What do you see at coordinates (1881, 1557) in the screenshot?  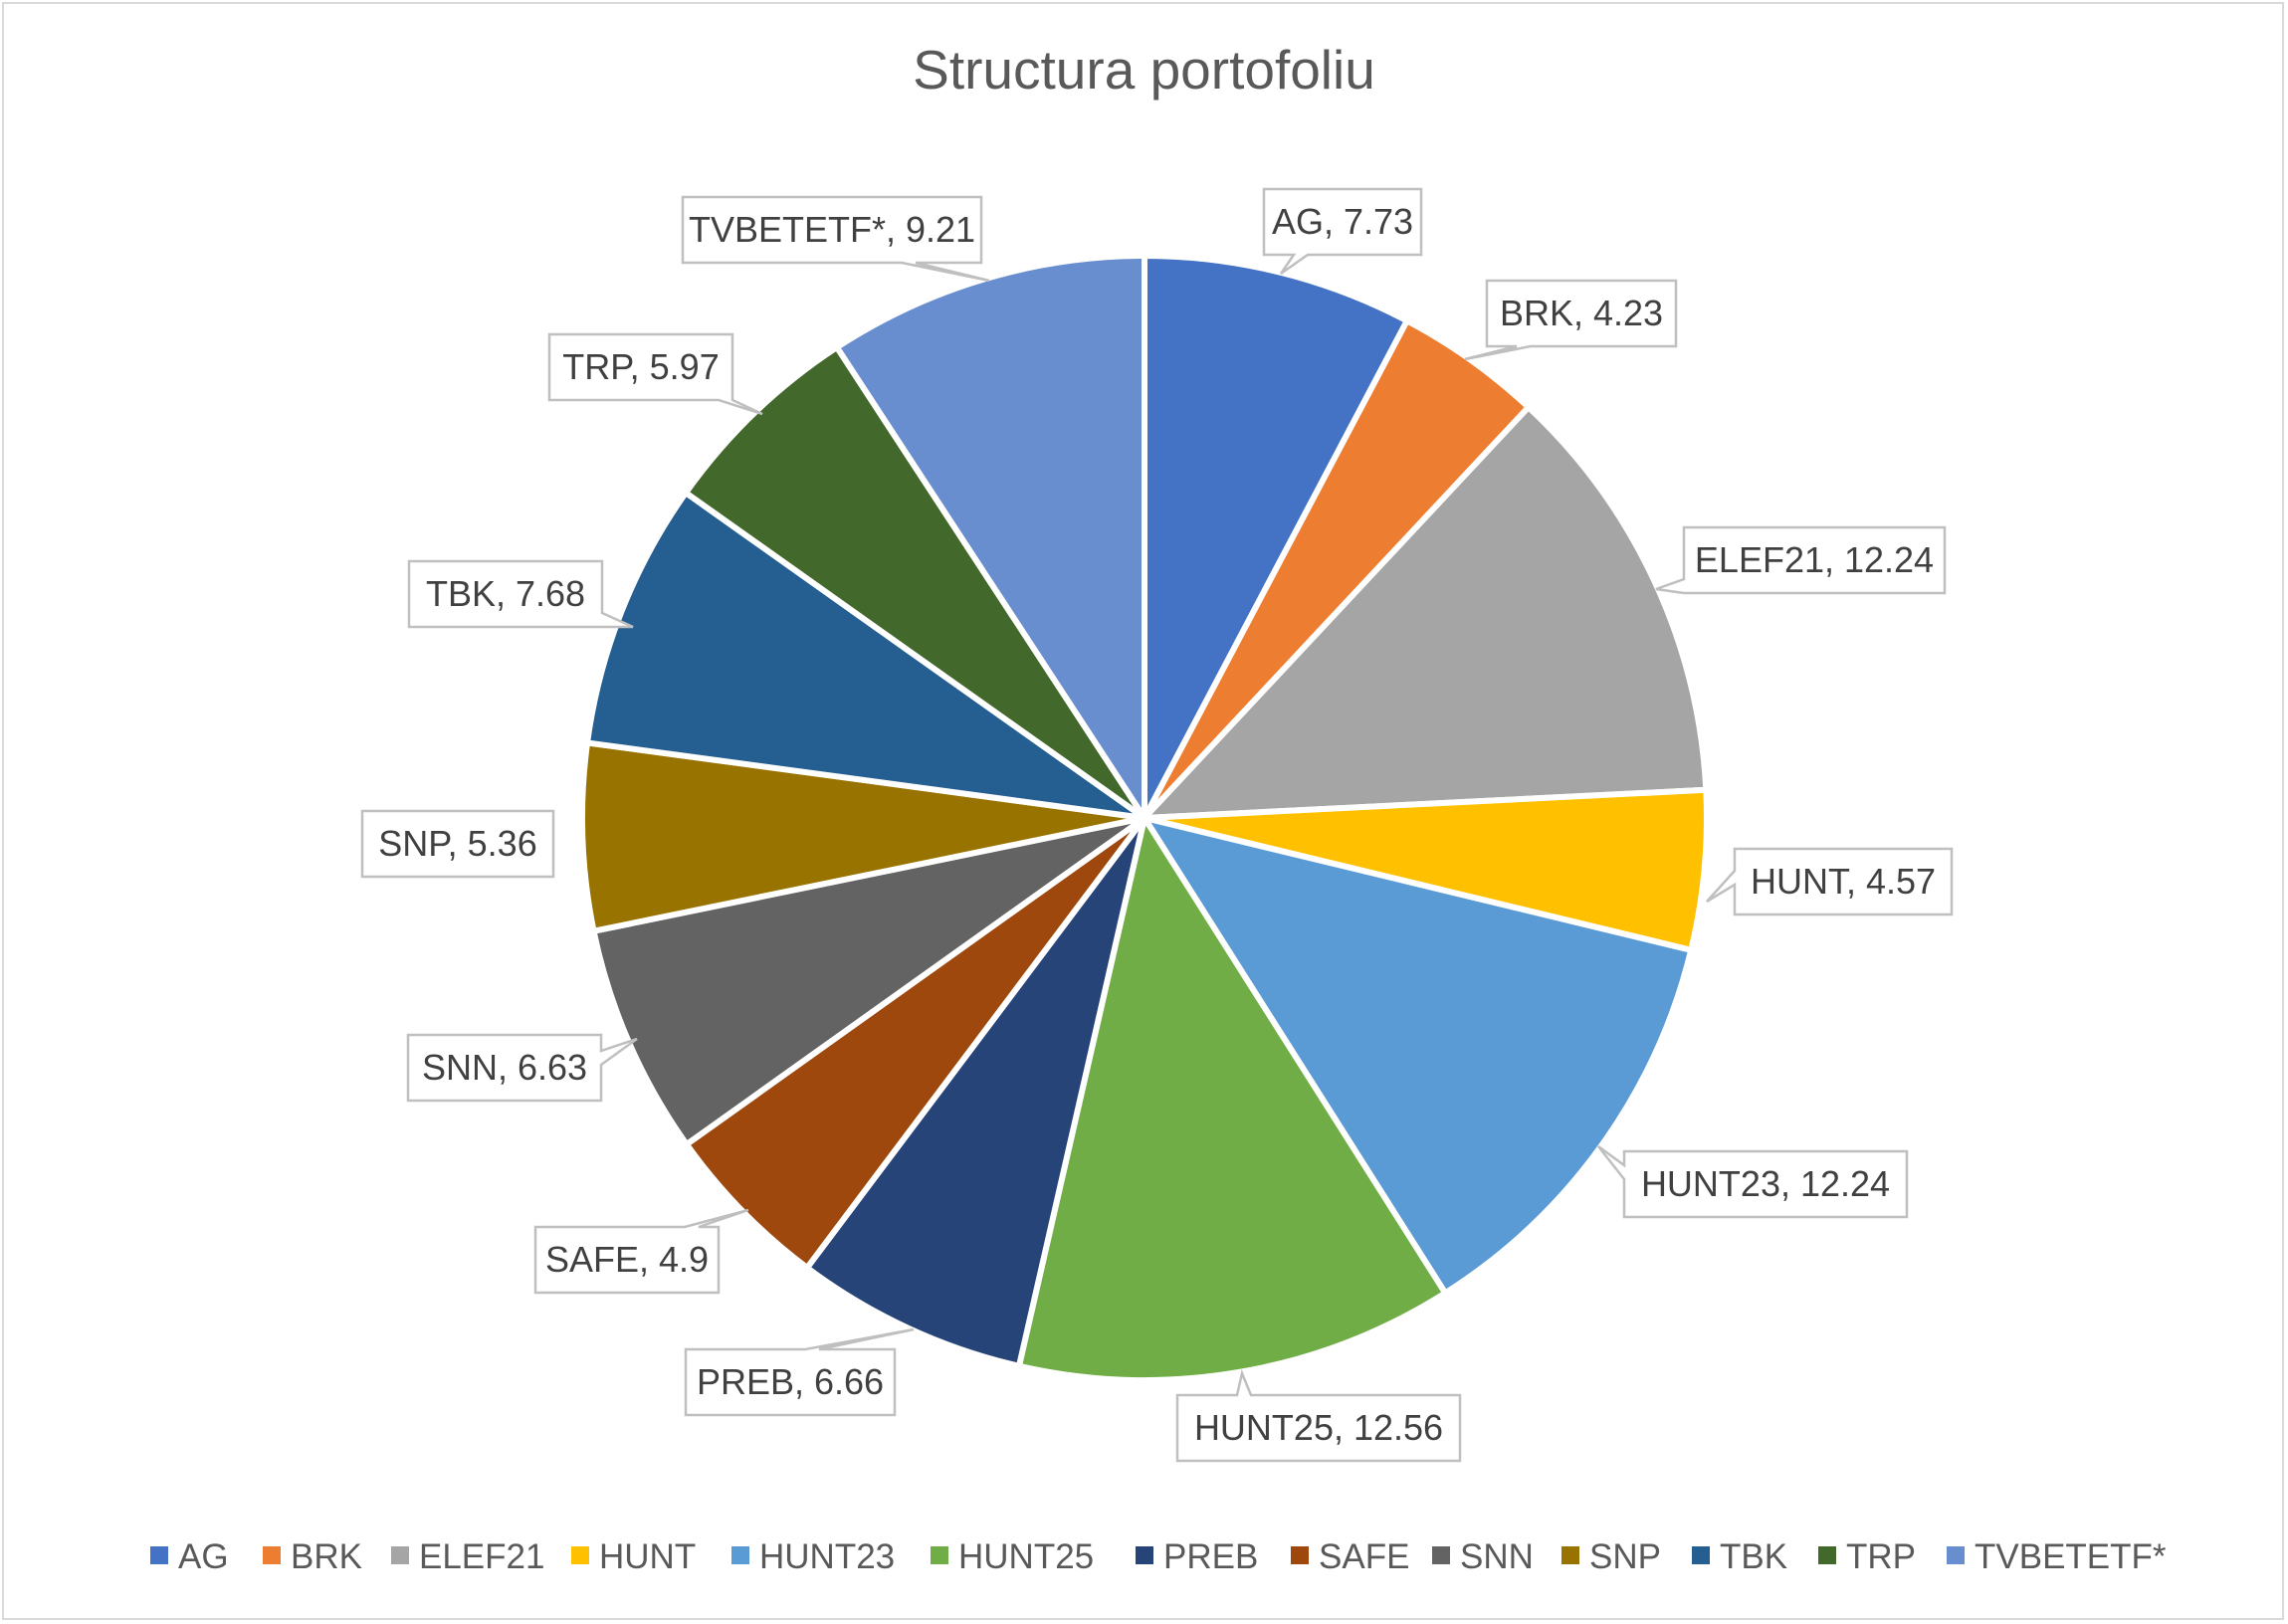 I see `legend-label: TRP` at bounding box center [1881, 1557].